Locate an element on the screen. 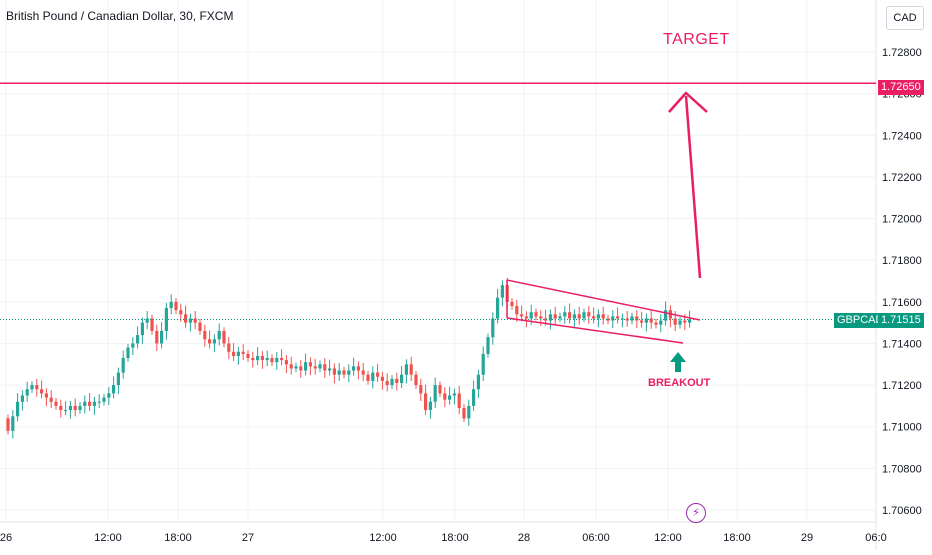  x-tick-label: 26 is located at coordinates (6, 538).